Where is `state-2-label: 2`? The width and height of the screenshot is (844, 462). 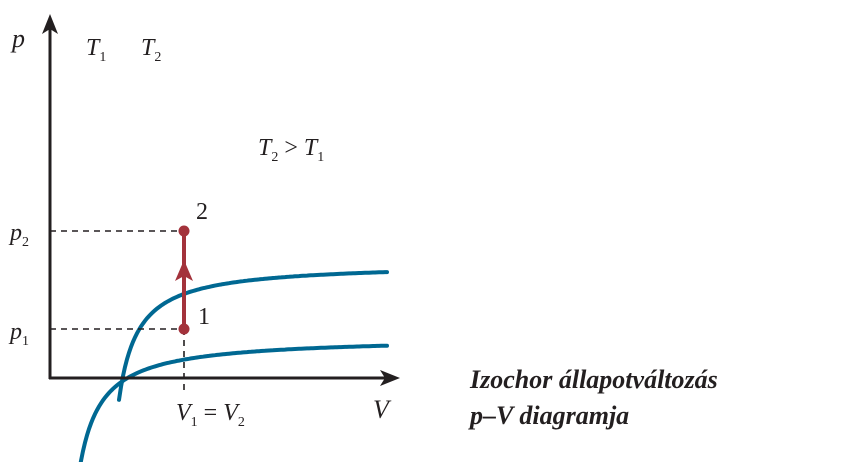
state-2-label: 2 is located at coordinates (202, 212).